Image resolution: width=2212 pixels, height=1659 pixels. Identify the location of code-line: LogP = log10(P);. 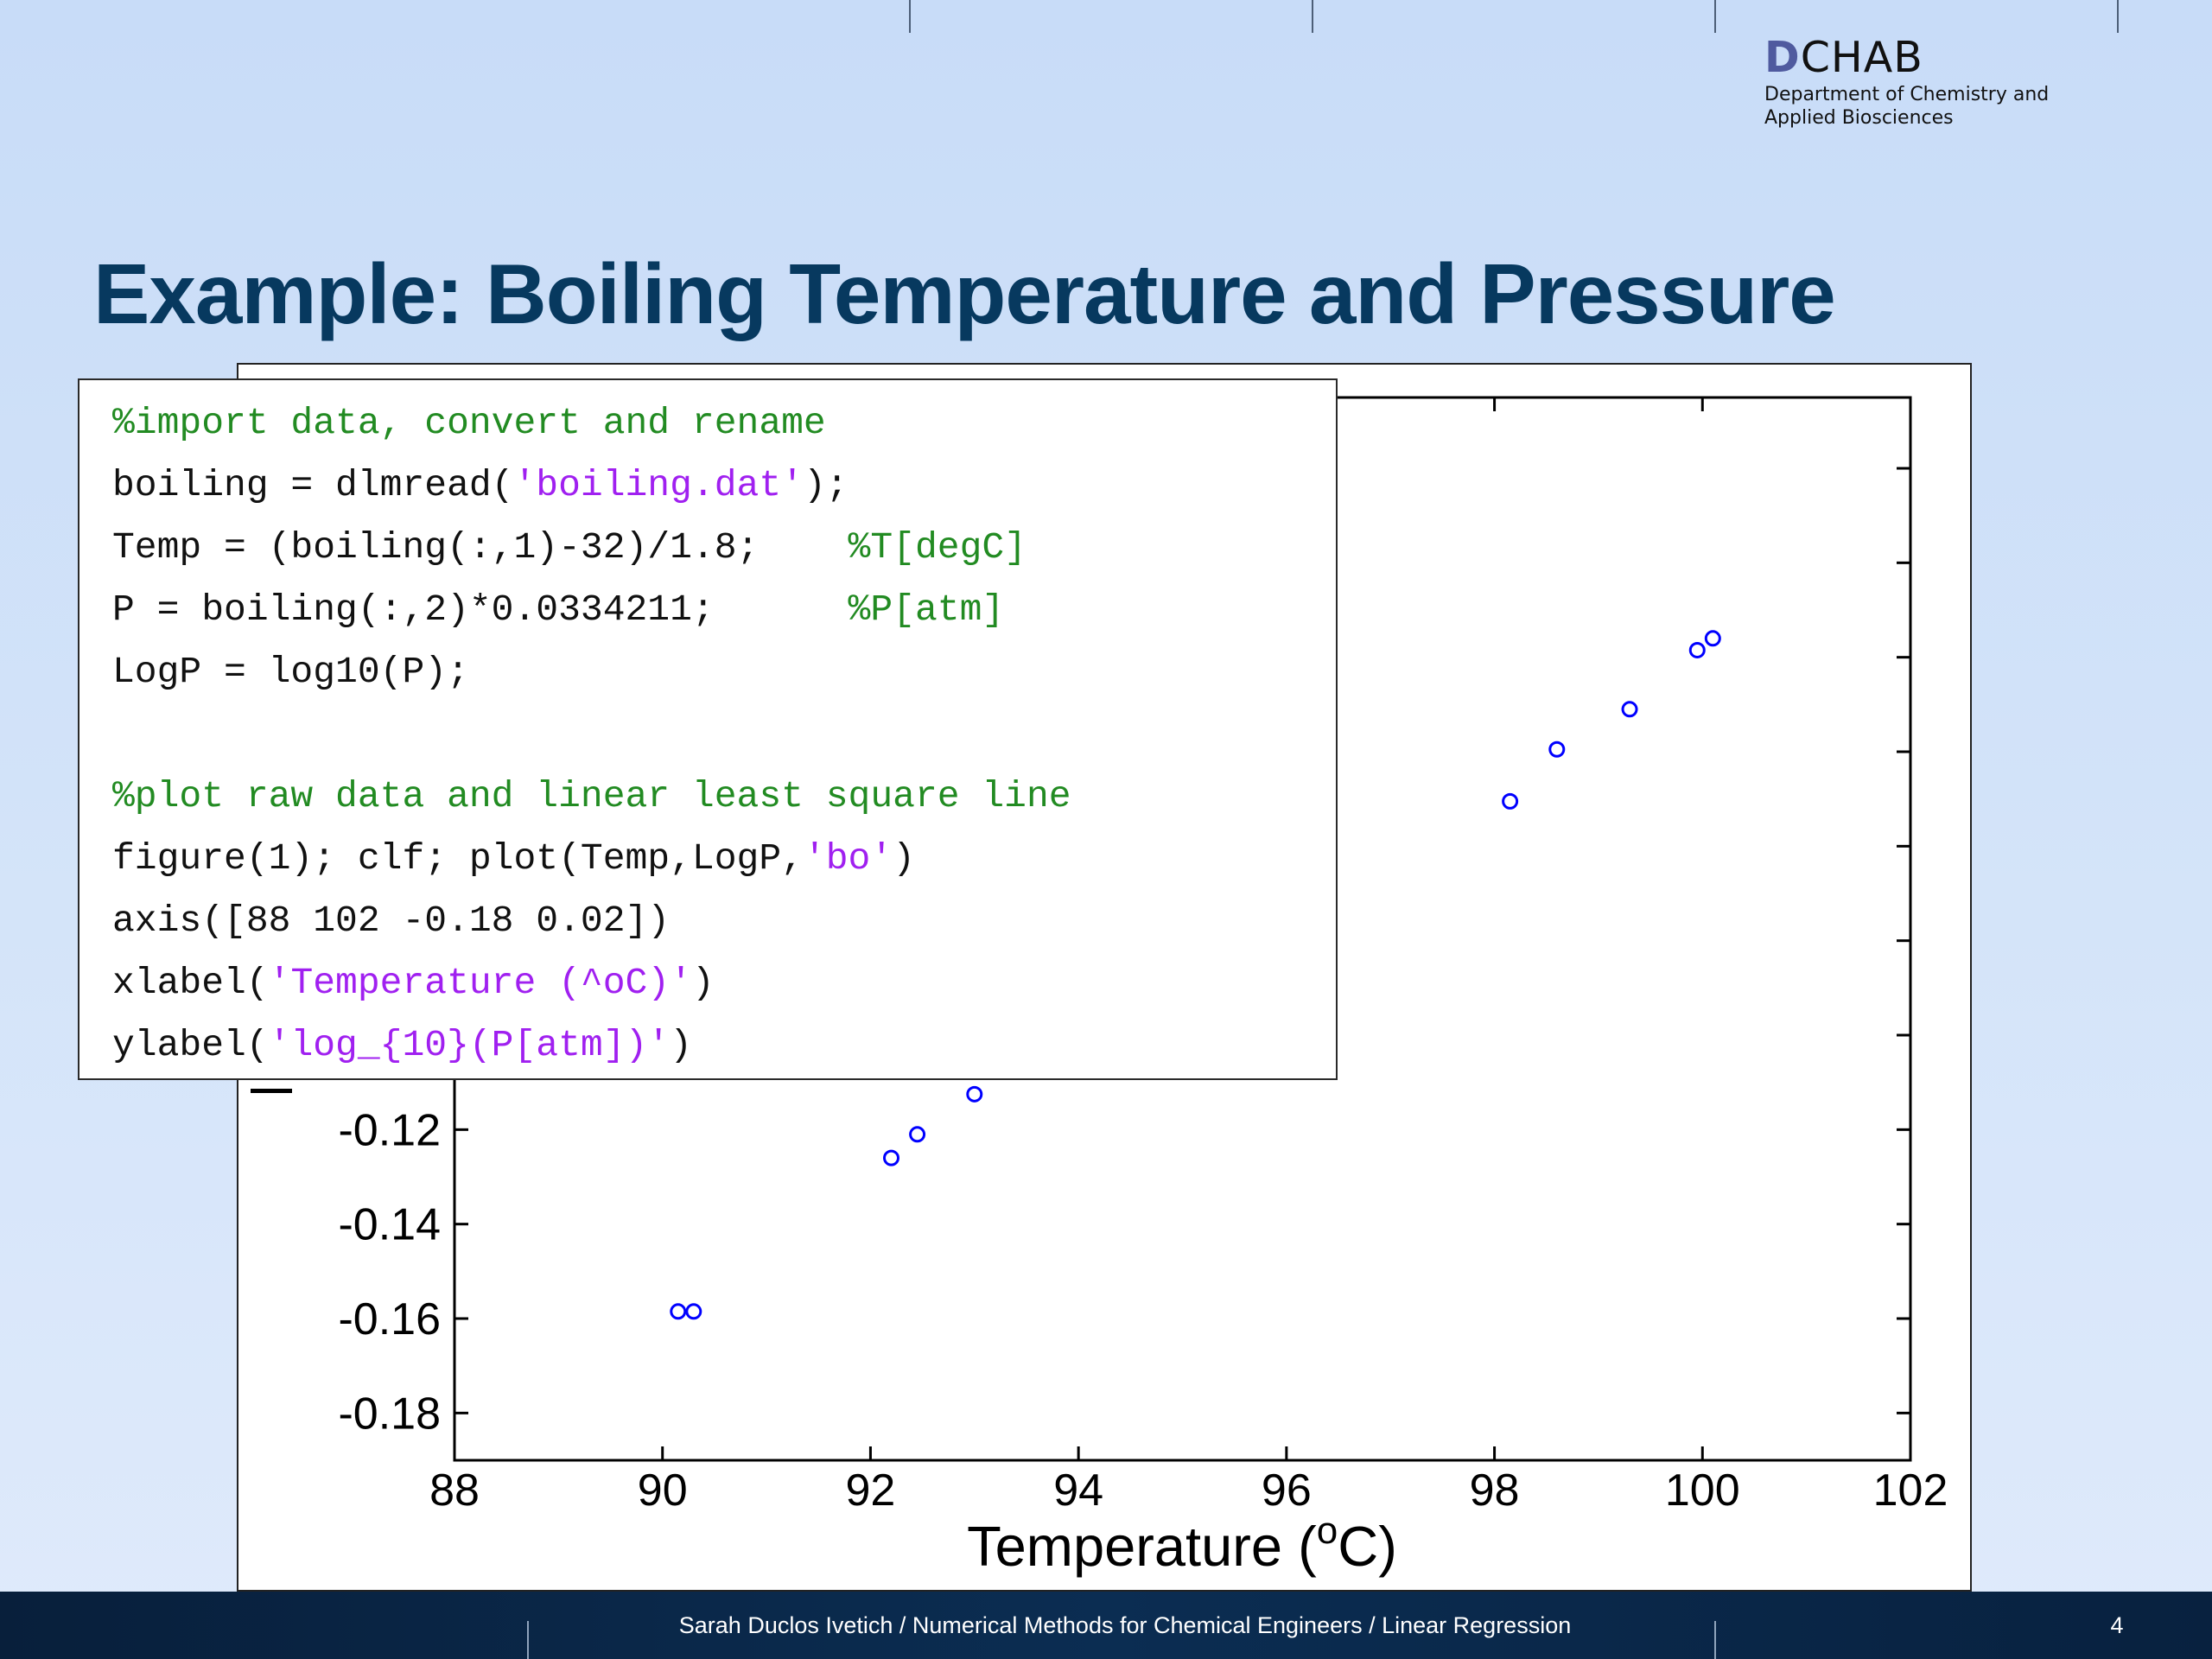
(724, 672).